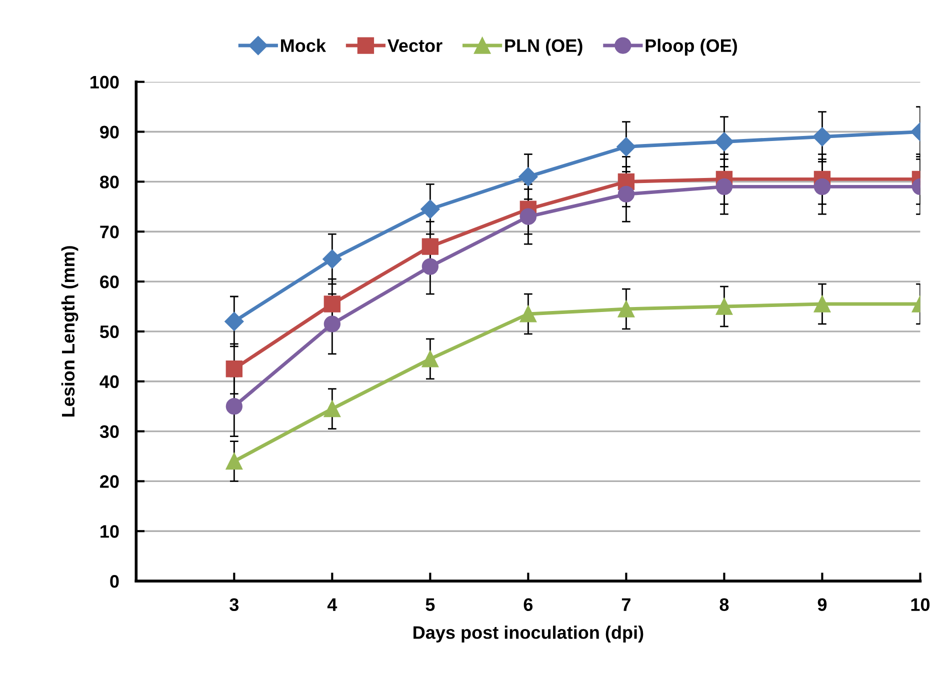  Describe the element at coordinates (109, 481) in the screenshot. I see `y-tick-label: 20` at that location.